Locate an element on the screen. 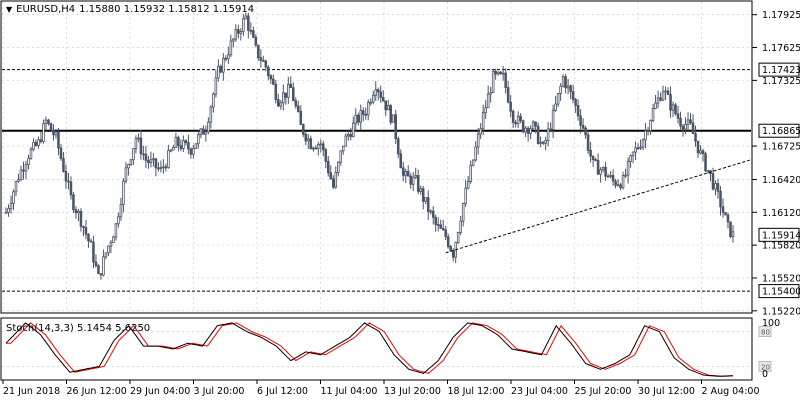 The width and height of the screenshot is (800, 404). time-tick-label: 3 Jul 20:00 is located at coordinates (219, 391).